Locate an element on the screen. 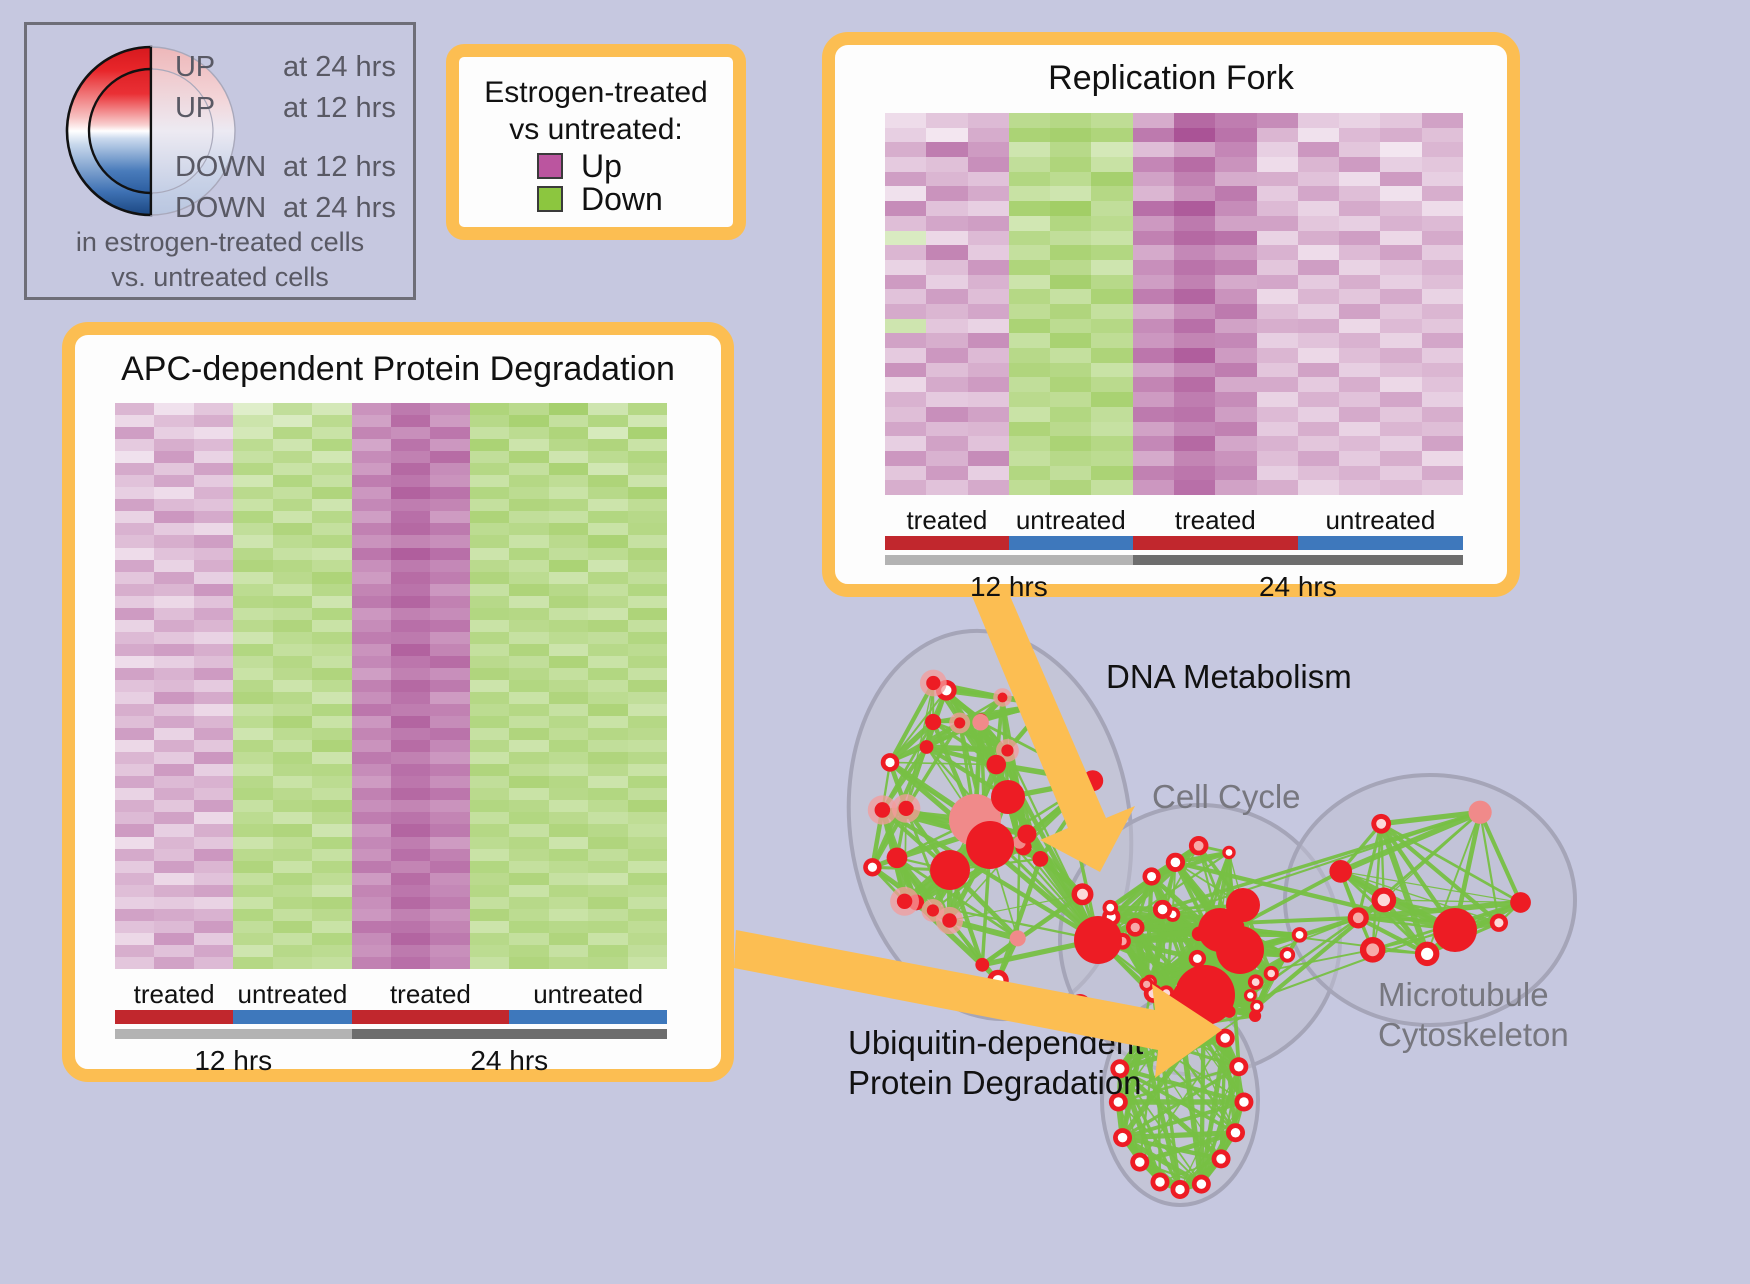  arrow-apc-to-ubiquitin-cluster is located at coordinates (978, 1004).